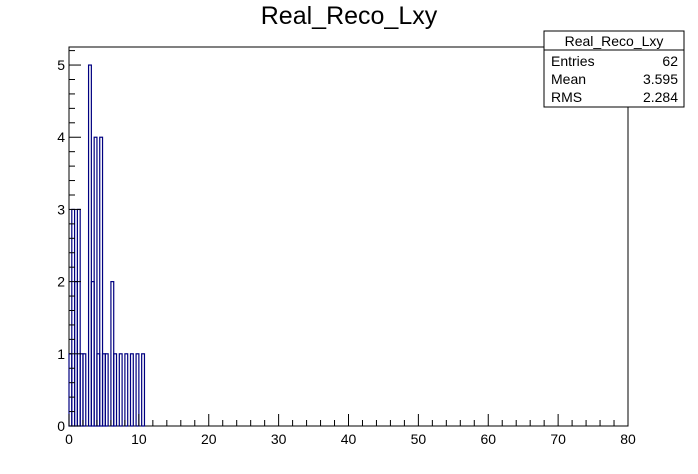  What do you see at coordinates (69, 242) in the screenshot?
I see `y-axis: 0 1 2 3 4 5` at bounding box center [69, 242].